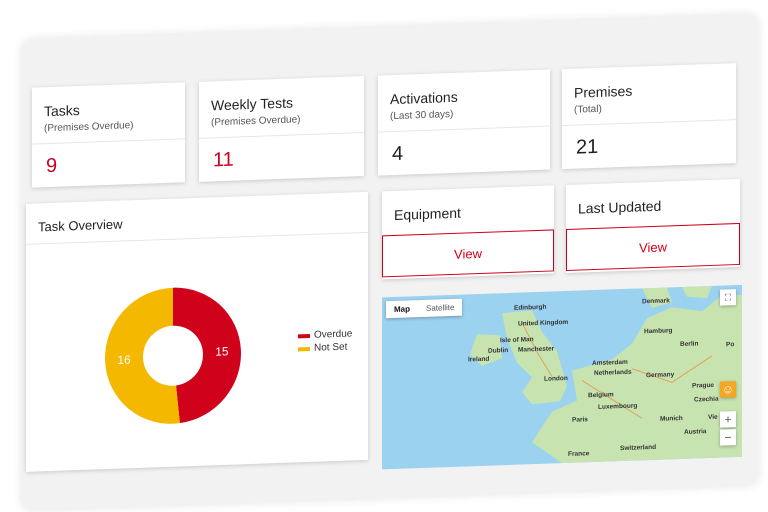 The height and width of the screenshot is (512, 768). What do you see at coordinates (468, 253) in the screenshot?
I see `equipment-view-button: View` at bounding box center [468, 253].